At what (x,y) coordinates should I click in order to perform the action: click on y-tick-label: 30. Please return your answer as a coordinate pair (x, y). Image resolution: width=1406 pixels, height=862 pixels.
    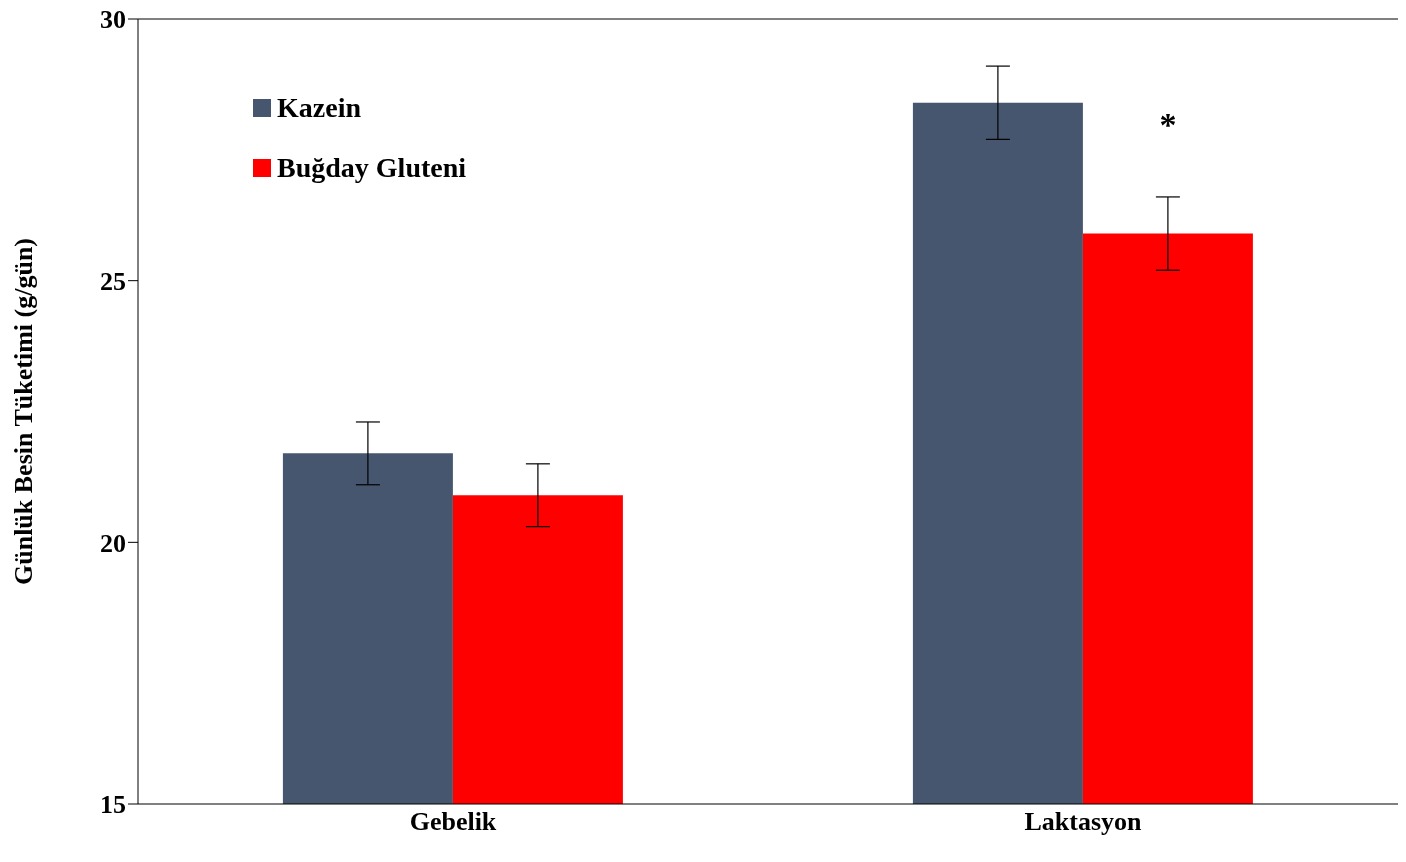
    Looking at the image, I should click on (113, 20).